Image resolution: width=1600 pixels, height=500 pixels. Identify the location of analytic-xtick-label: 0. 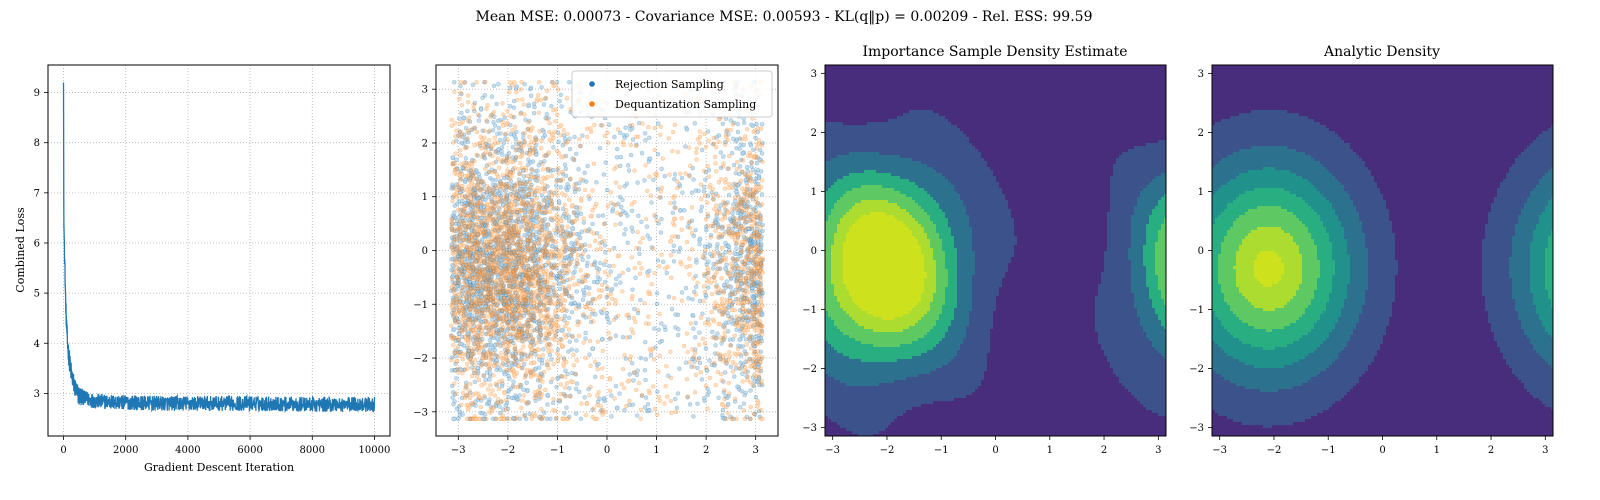
(1382, 450).